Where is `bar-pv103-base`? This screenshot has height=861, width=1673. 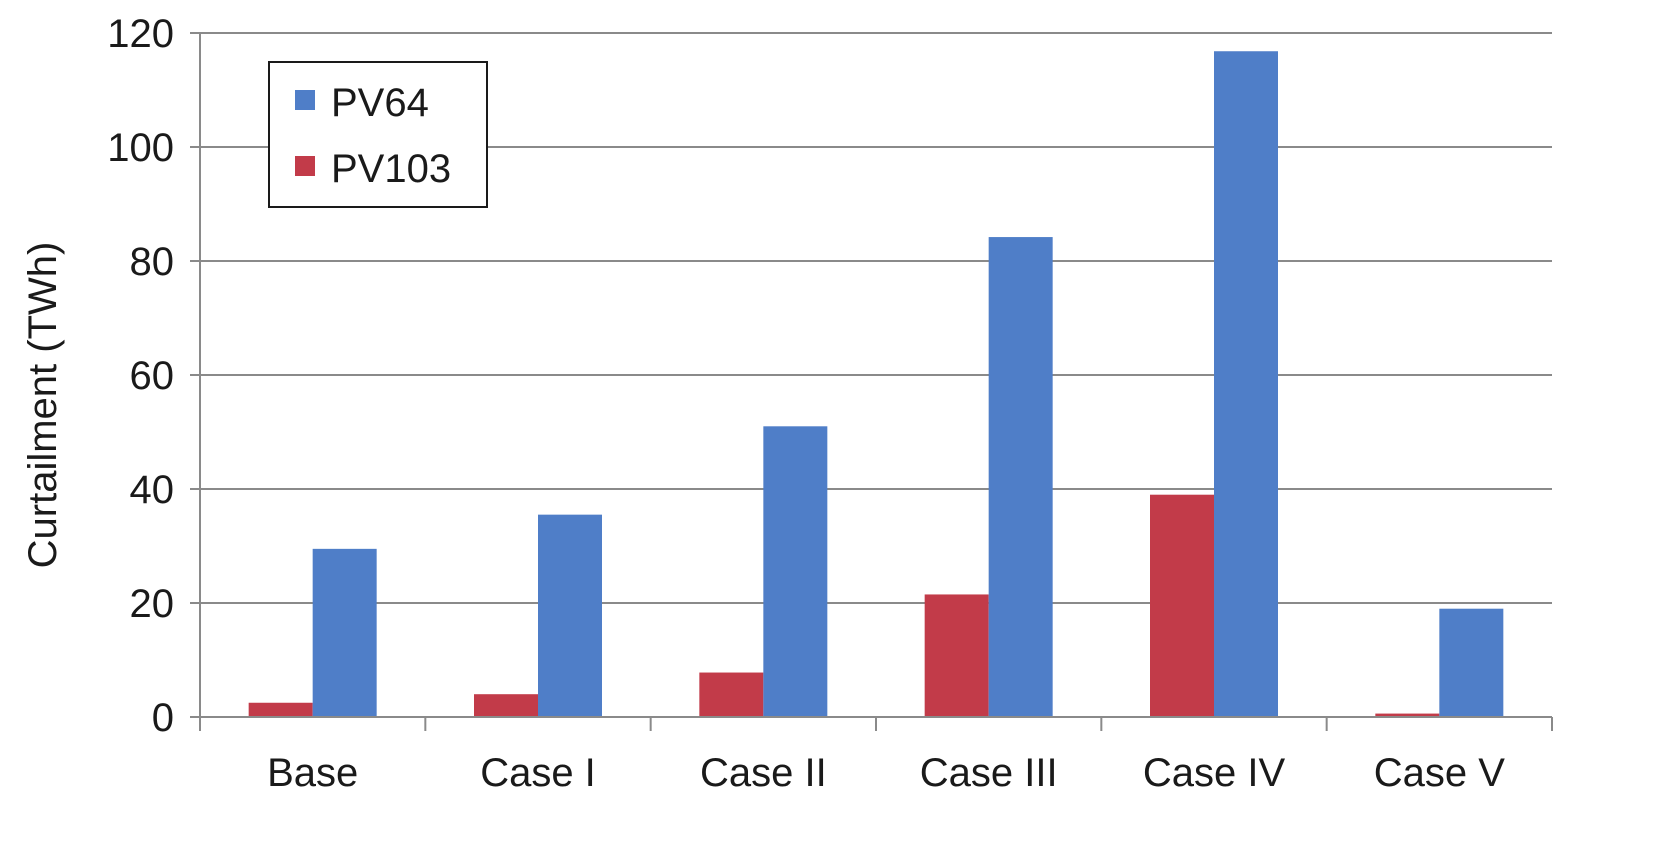 bar-pv103-base is located at coordinates (280, 709).